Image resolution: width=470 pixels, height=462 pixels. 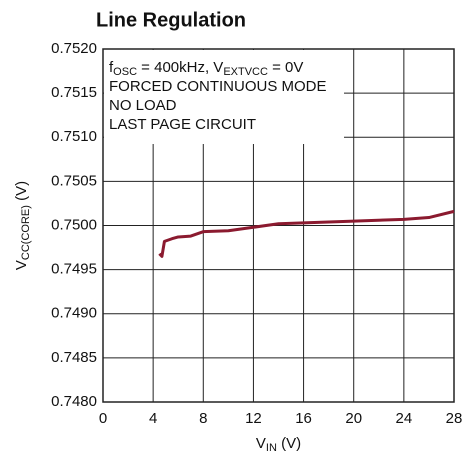 What do you see at coordinates (171, 20) in the screenshot?
I see `chart-title: Line Regulation` at bounding box center [171, 20].